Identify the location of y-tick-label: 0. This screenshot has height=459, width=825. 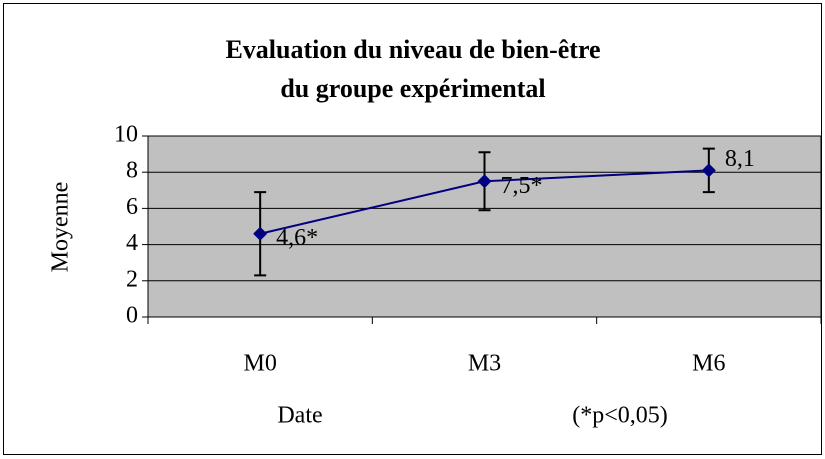
(132, 316).